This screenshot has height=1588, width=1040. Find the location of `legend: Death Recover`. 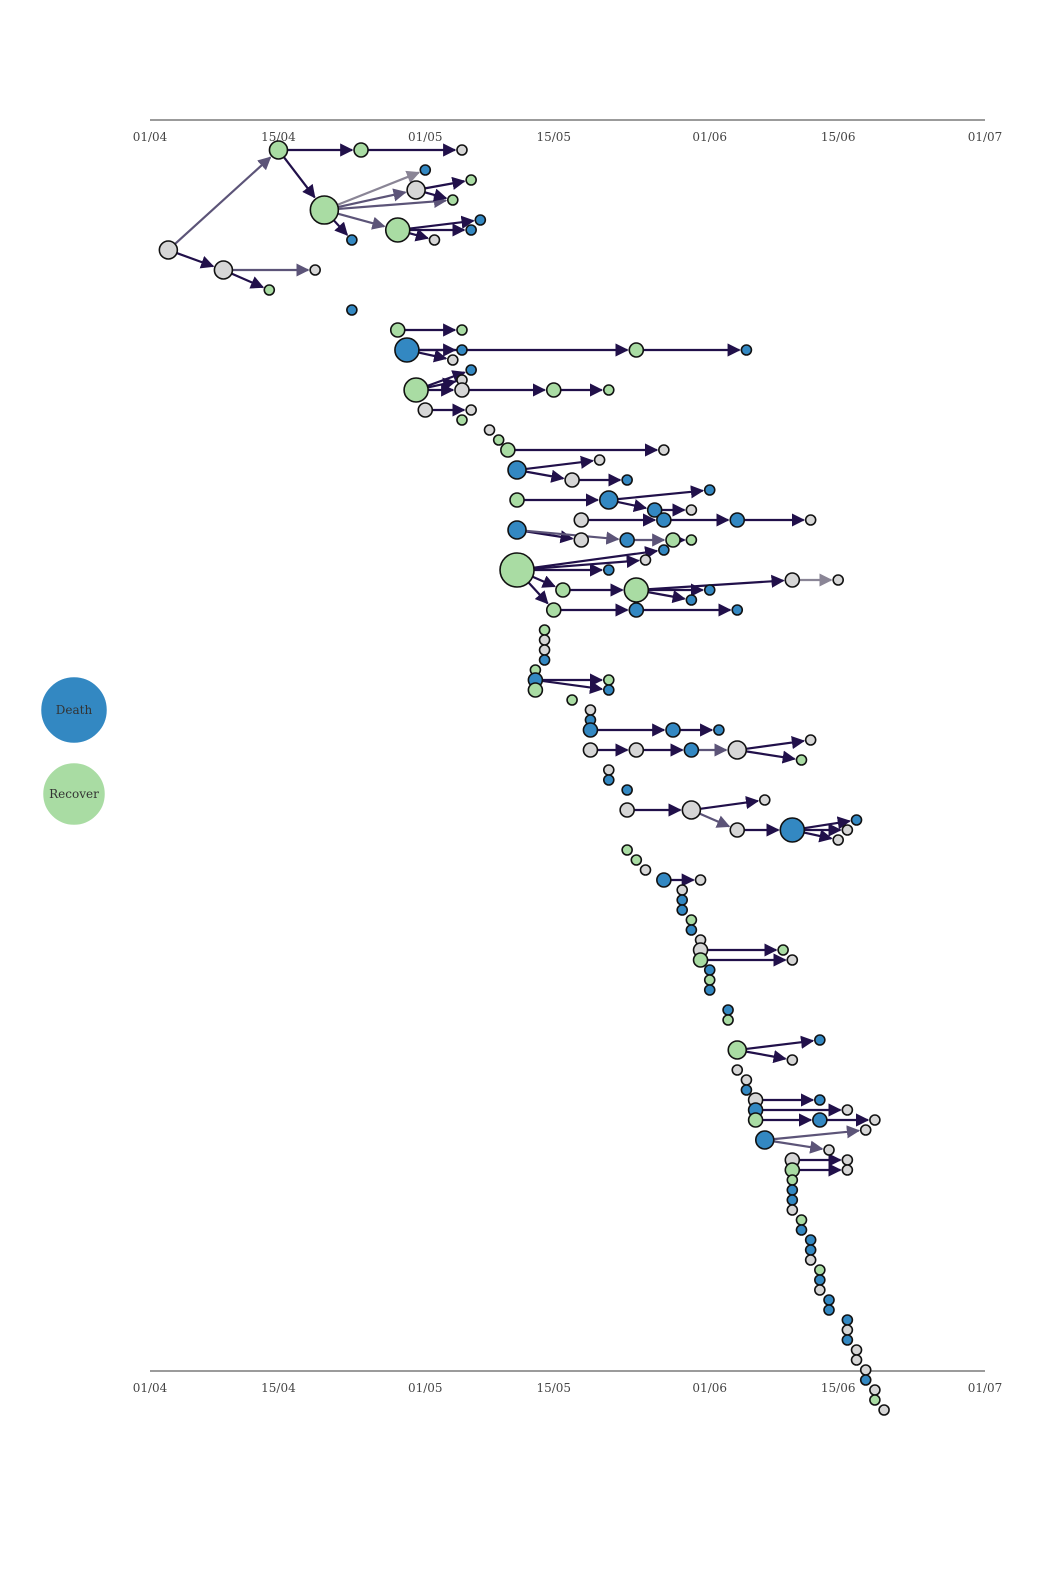

legend: Death Recover is located at coordinates (74, 751).